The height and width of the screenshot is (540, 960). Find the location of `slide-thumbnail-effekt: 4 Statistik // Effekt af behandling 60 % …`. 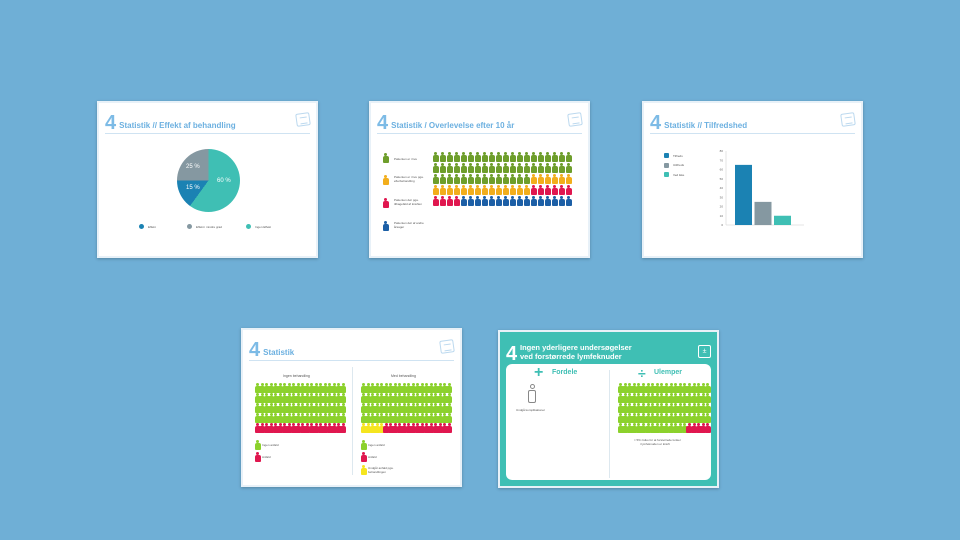

slide-thumbnail-effekt: 4 Statistik // Effekt af behandling 60 % … is located at coordinates (207, 179).